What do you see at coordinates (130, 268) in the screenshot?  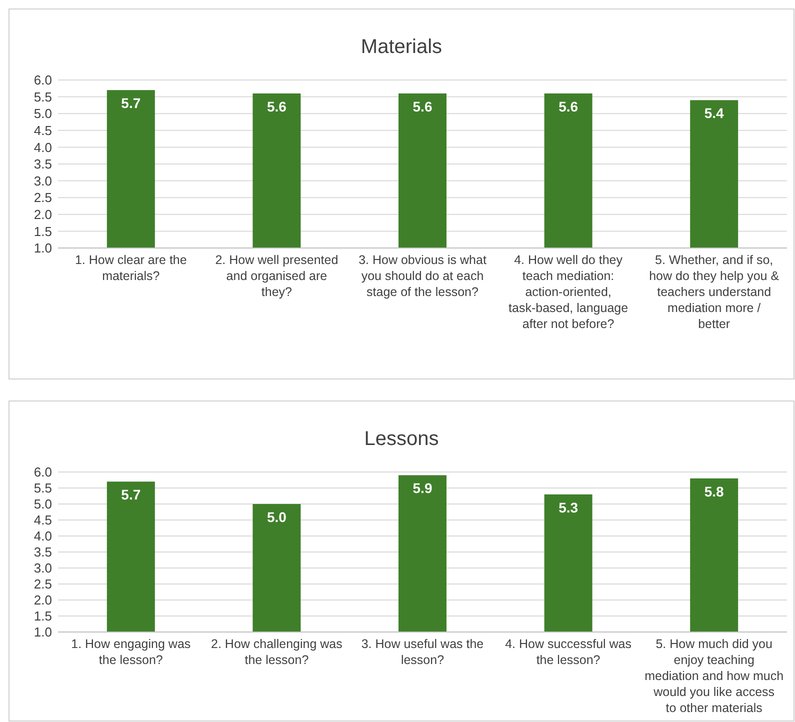 I see `x-tick-label: 1. How clear are the materials?` at bounding box center [130, 268].